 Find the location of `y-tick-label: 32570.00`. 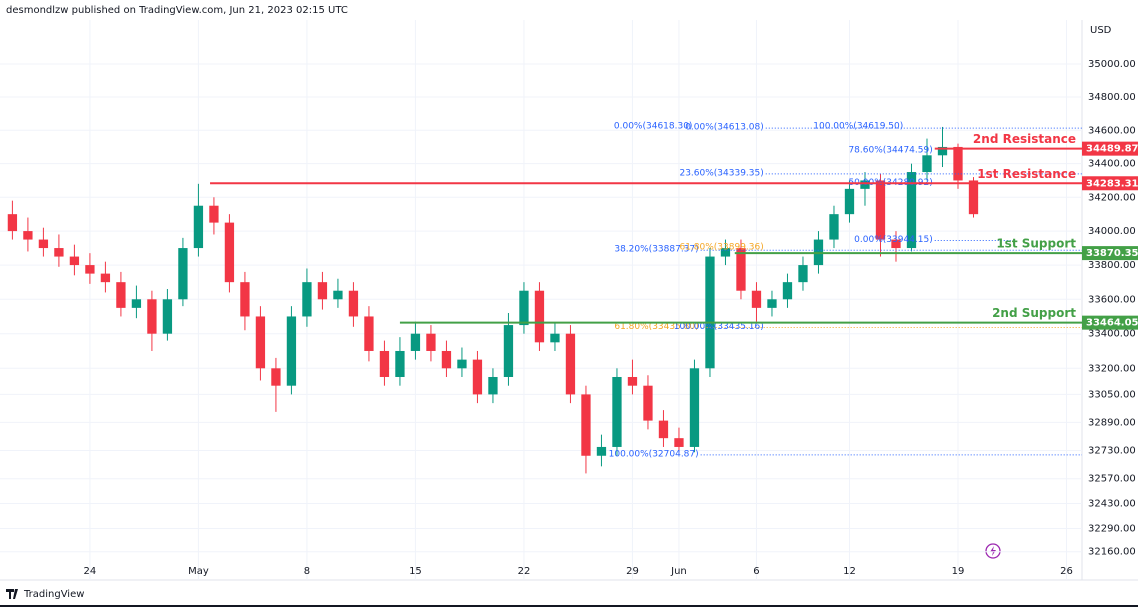

y-tick-label: 32570.00 is located at coordinates (1112, 479).